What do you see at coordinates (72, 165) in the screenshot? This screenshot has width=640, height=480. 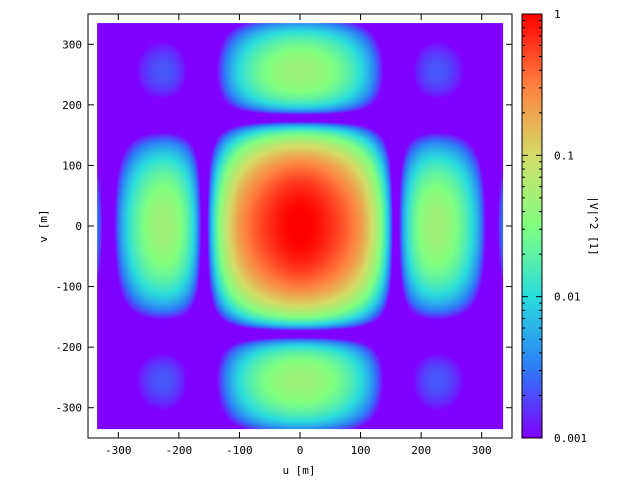 I see `y-tick-label: 100` at bounding box center [72, 165].